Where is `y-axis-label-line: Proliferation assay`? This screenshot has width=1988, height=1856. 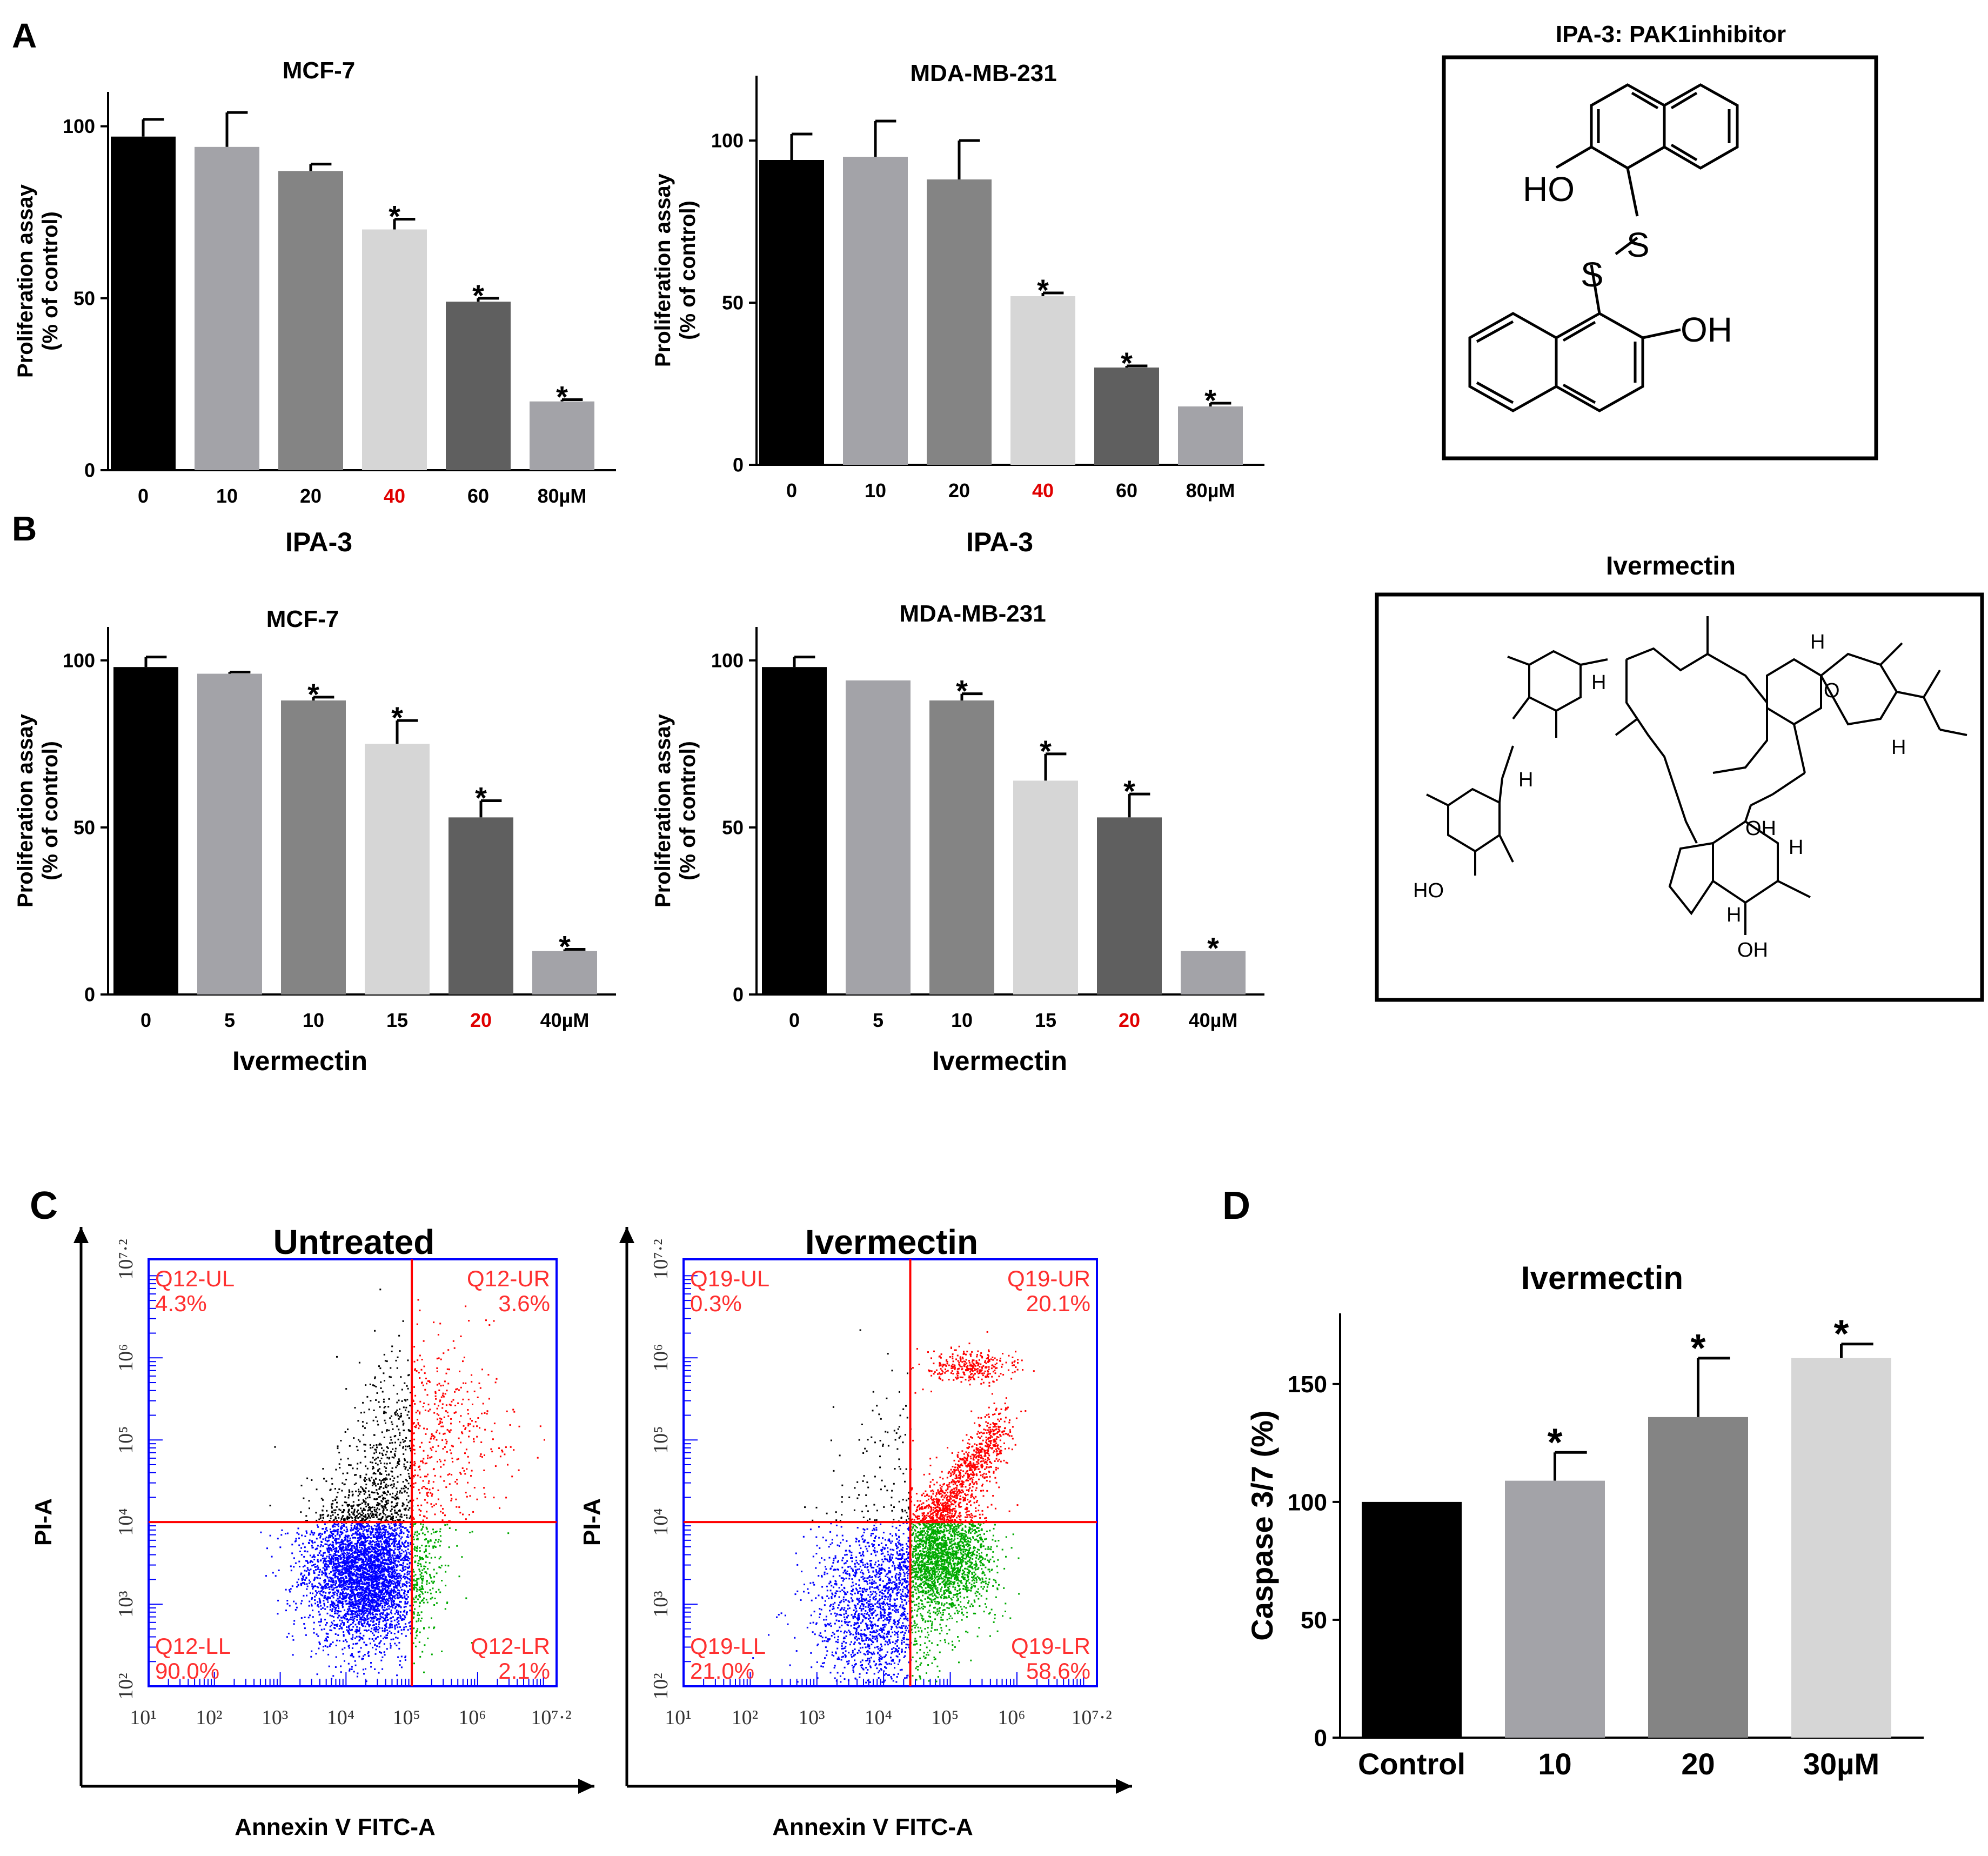
y-axis-label-line: Proliferation assay is located at coordinates (25, 281).